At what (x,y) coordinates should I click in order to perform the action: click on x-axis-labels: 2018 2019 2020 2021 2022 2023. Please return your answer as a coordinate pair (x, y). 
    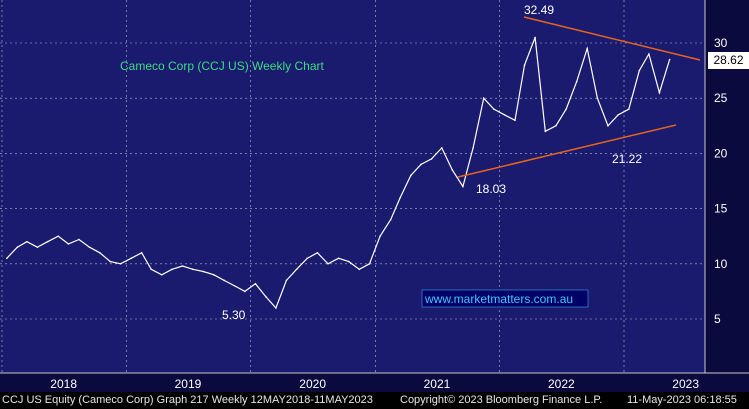
    Looking at the image, I should click on (374, 384).